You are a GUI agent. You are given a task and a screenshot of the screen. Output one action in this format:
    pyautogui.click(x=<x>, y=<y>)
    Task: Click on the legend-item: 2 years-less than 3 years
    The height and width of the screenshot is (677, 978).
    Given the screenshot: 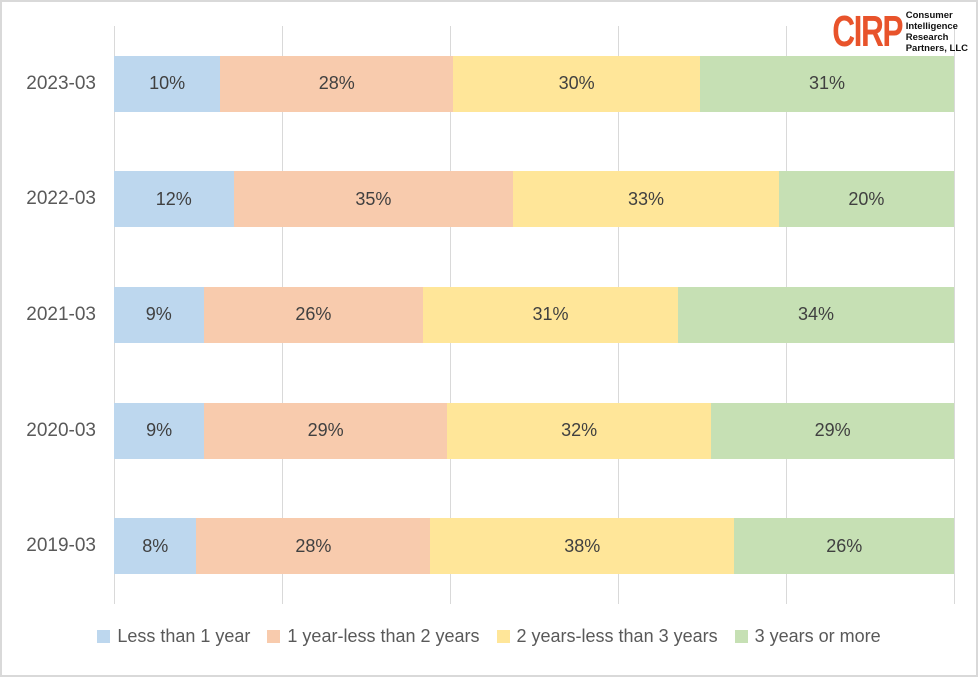 What is the action you would take?
    pyautogui.click(x=607, y=636)
    